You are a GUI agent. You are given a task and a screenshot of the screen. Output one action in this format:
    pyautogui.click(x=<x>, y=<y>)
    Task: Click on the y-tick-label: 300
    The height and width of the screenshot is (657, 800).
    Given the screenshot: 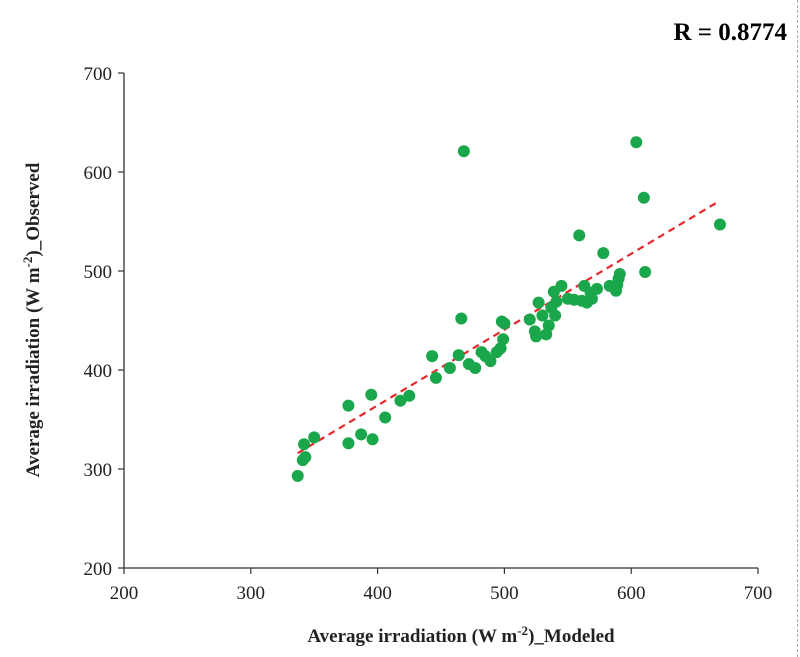 What is the action you would take?
    pyautogui.click(x=98, y=470)
    